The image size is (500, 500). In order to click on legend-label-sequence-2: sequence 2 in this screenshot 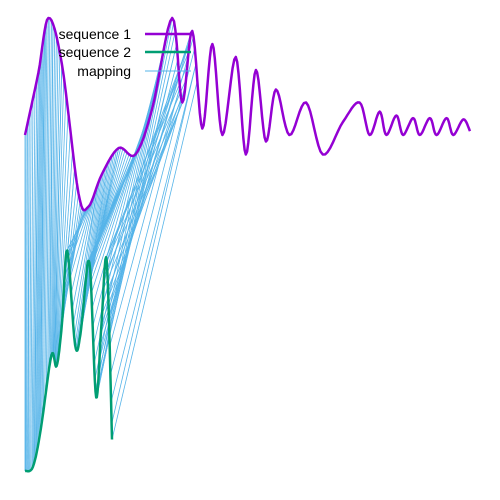, I will do `click(95, 52)`.